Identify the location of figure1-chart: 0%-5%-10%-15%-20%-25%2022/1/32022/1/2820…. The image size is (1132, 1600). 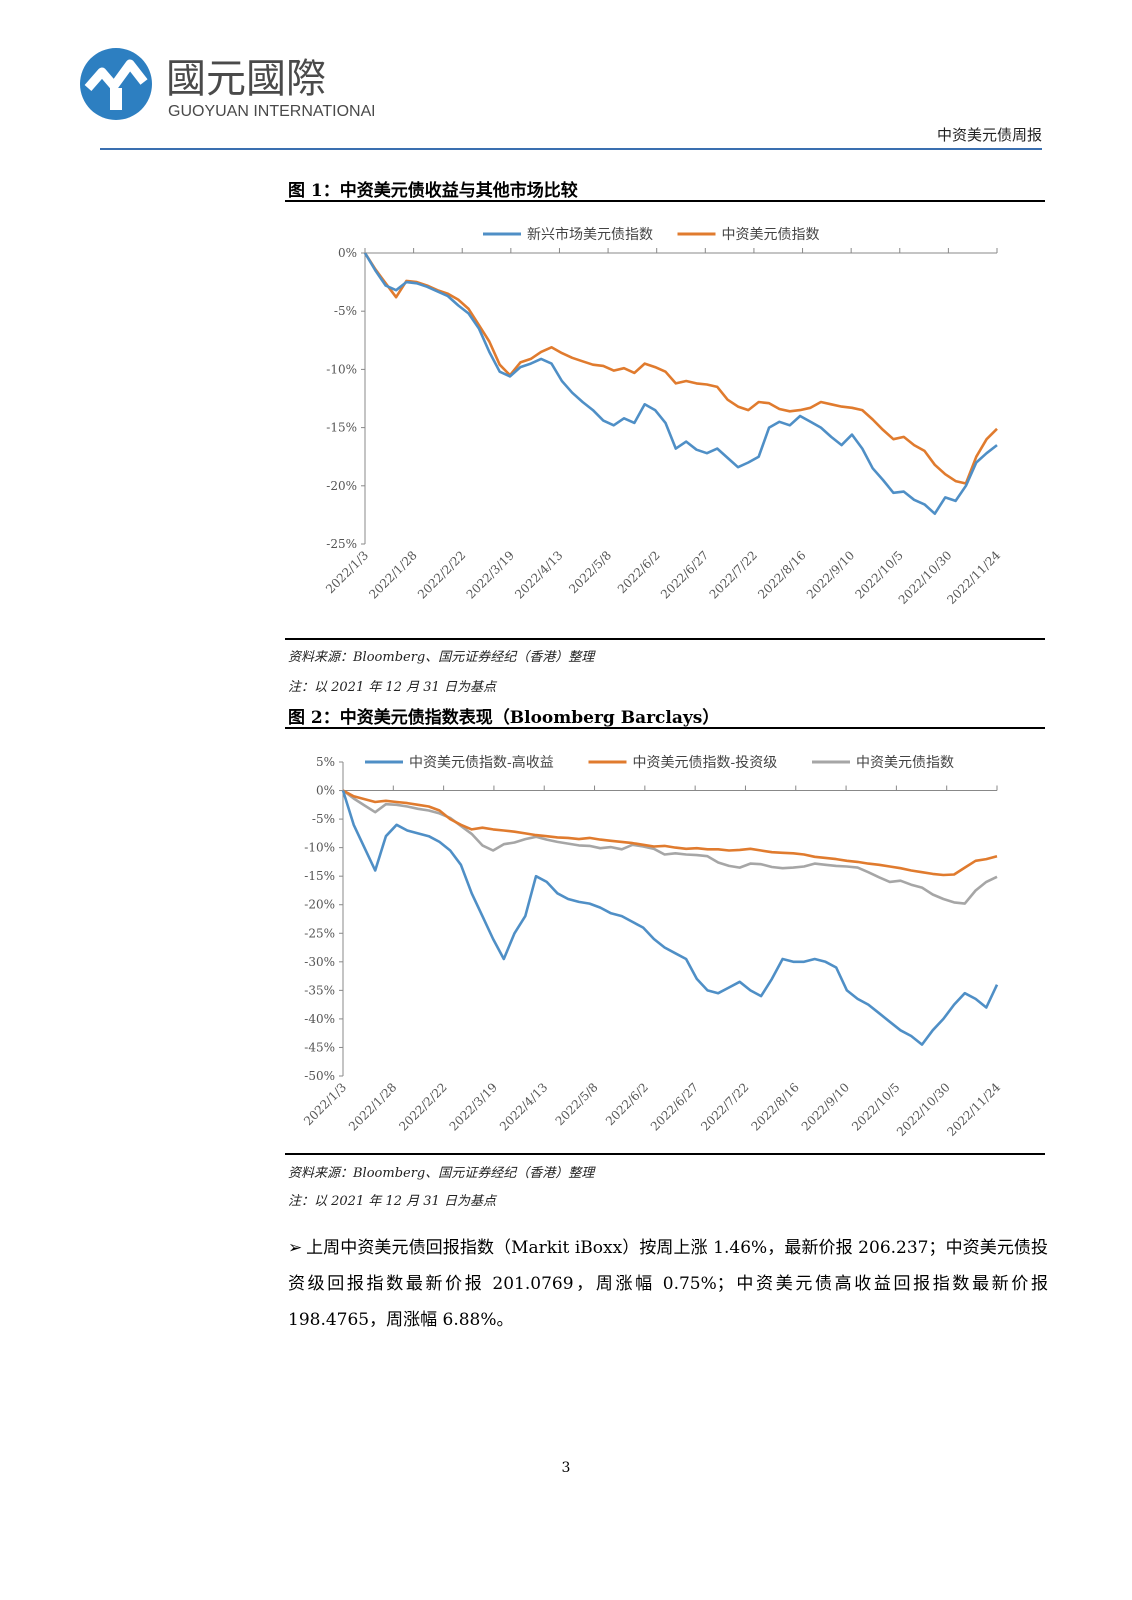
(663, 416).